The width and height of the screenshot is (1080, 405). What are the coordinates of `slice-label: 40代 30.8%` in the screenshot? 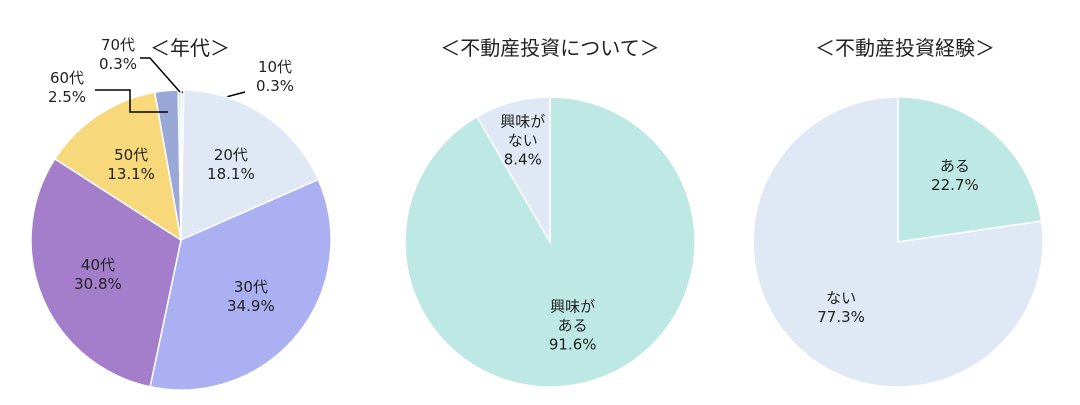 It's located at (98, 275).